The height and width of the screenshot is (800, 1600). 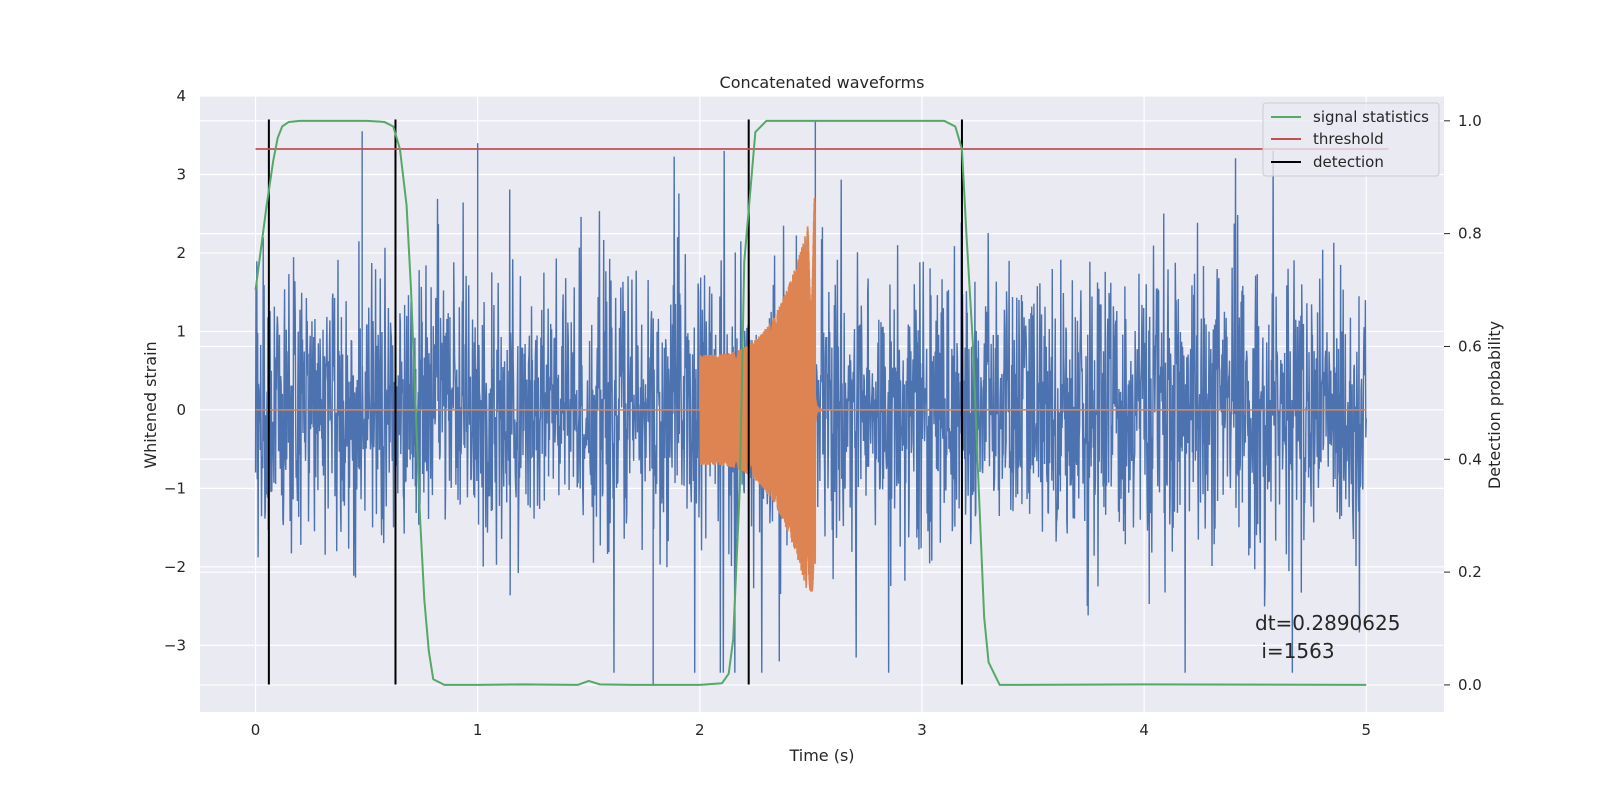 I want to click on y2-tick-label: 0.6, so click(x=1470, y=346).